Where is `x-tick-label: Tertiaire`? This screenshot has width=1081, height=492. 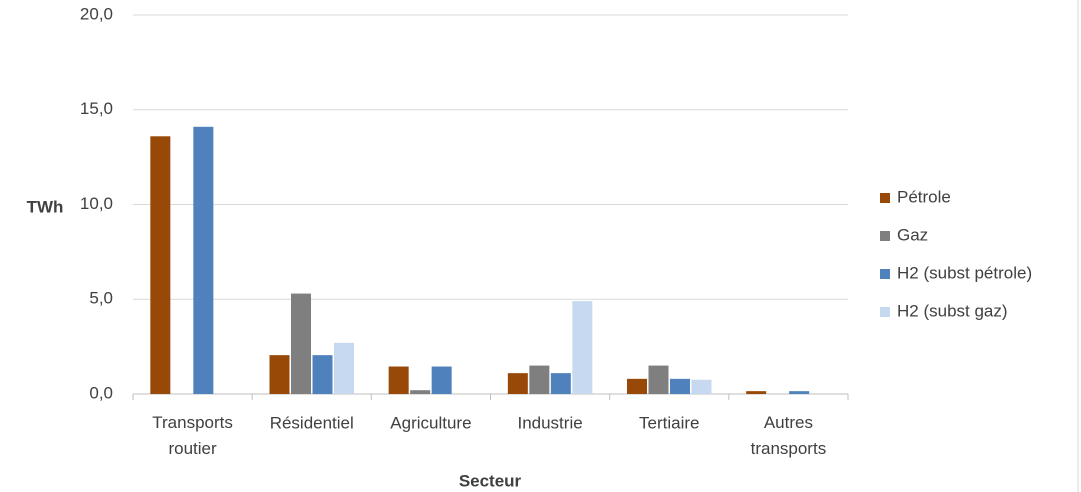 x-tick-label: Tertiaire is located at coordinates (669, 422).